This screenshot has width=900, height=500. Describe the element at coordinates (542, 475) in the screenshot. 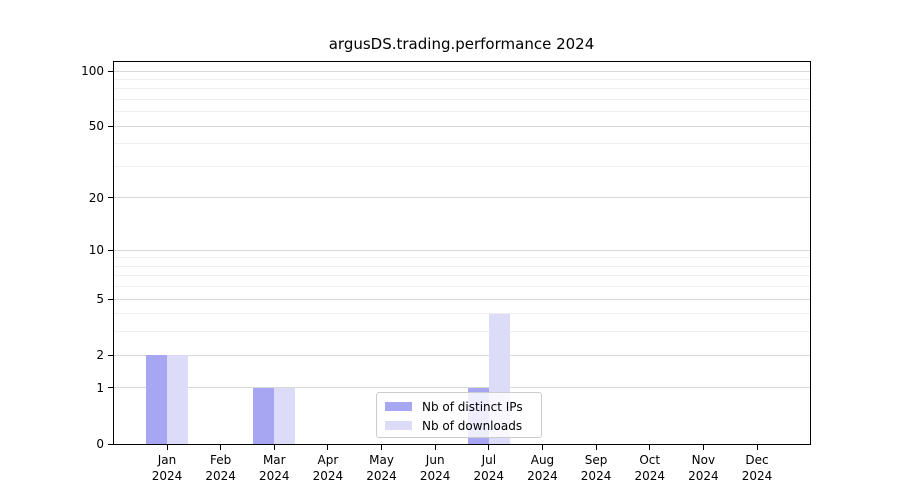

I see `x-tick-year-aug: 2024` at that location.